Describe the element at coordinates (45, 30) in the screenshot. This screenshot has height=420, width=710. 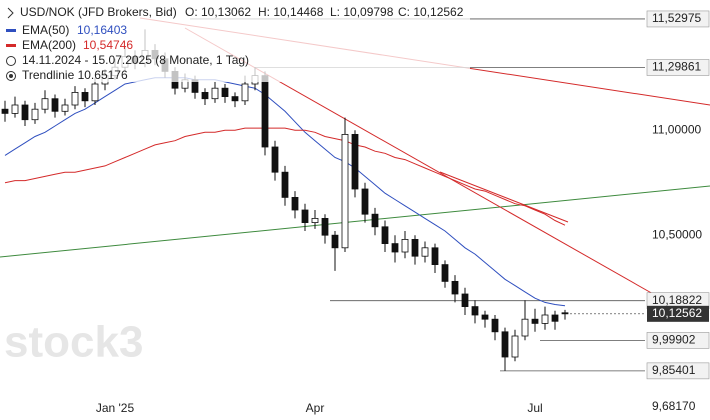
I see `legend-label: EMA(50)` at that location.